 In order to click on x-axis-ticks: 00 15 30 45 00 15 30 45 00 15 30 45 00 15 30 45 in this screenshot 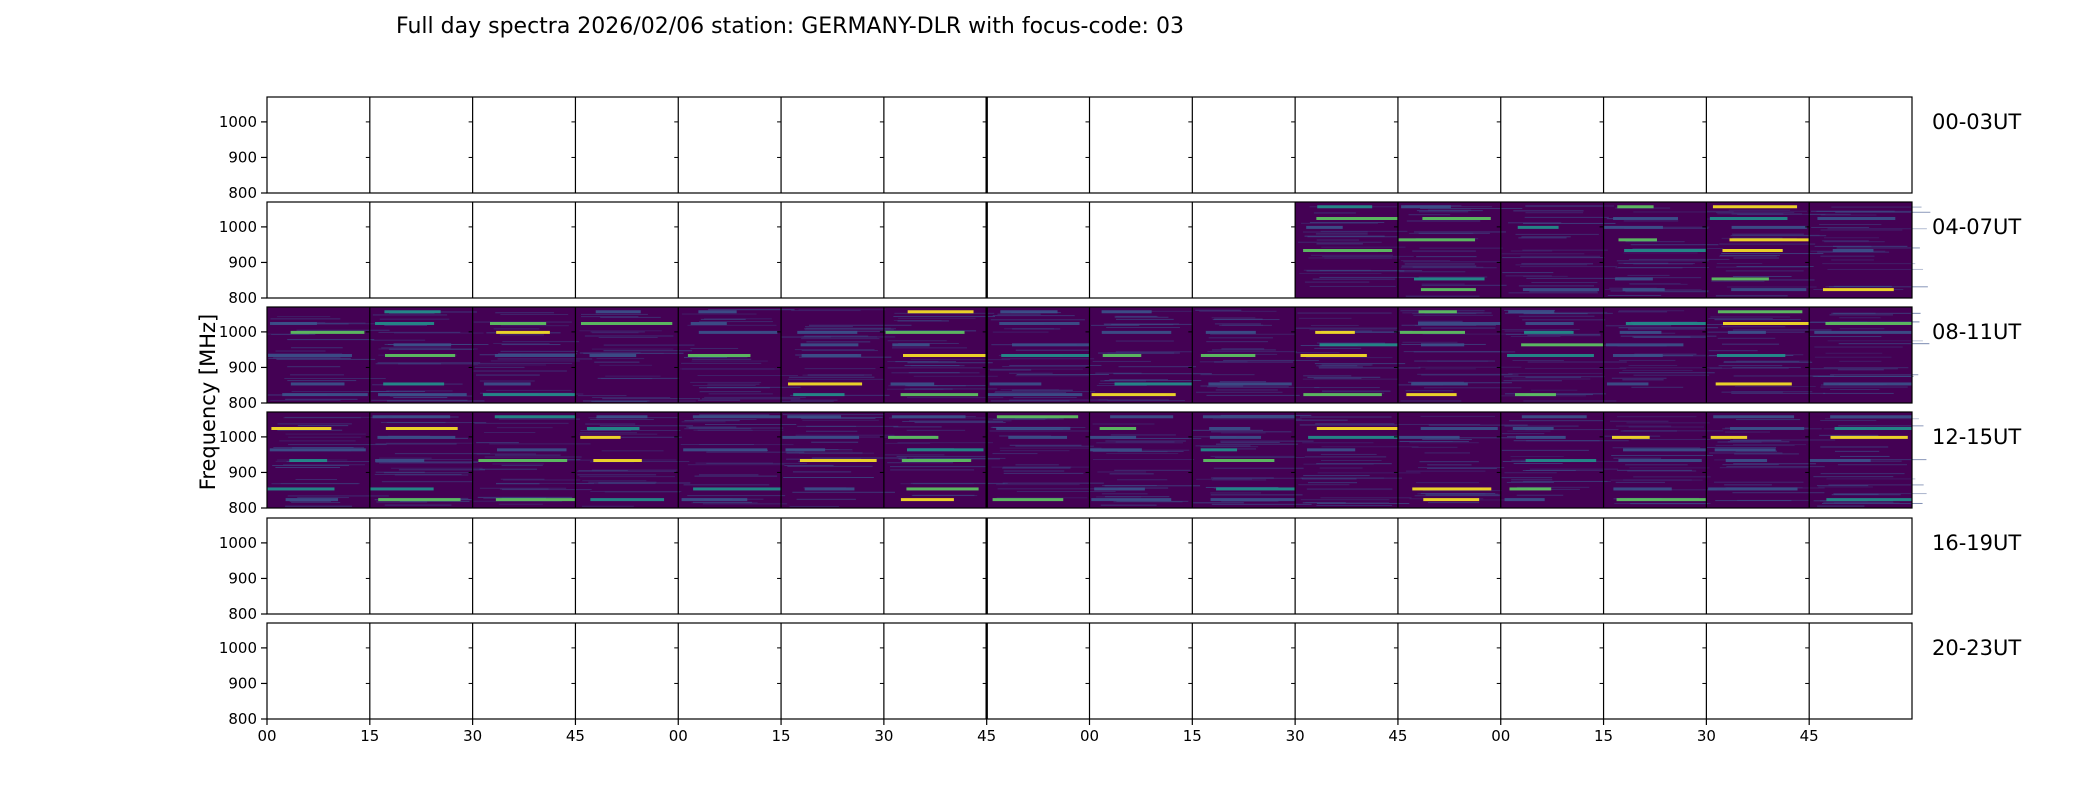, I will do `click(1038, 732)`.